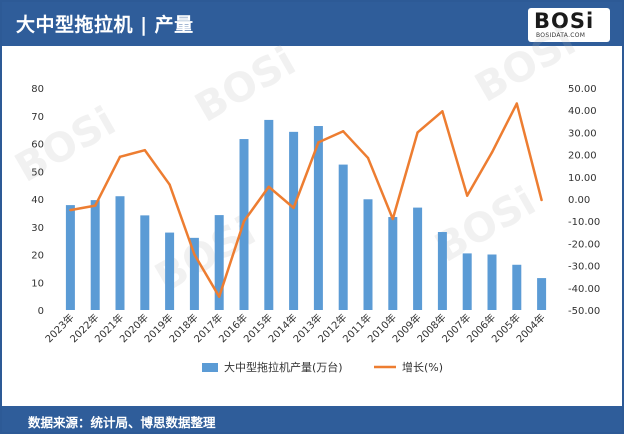 Image resolution: width=624 pixels, height=434 pixels. Describe the element at coordinates (37, 228) in the screenshot. I see `y-left-tick-label: 30` at that location.